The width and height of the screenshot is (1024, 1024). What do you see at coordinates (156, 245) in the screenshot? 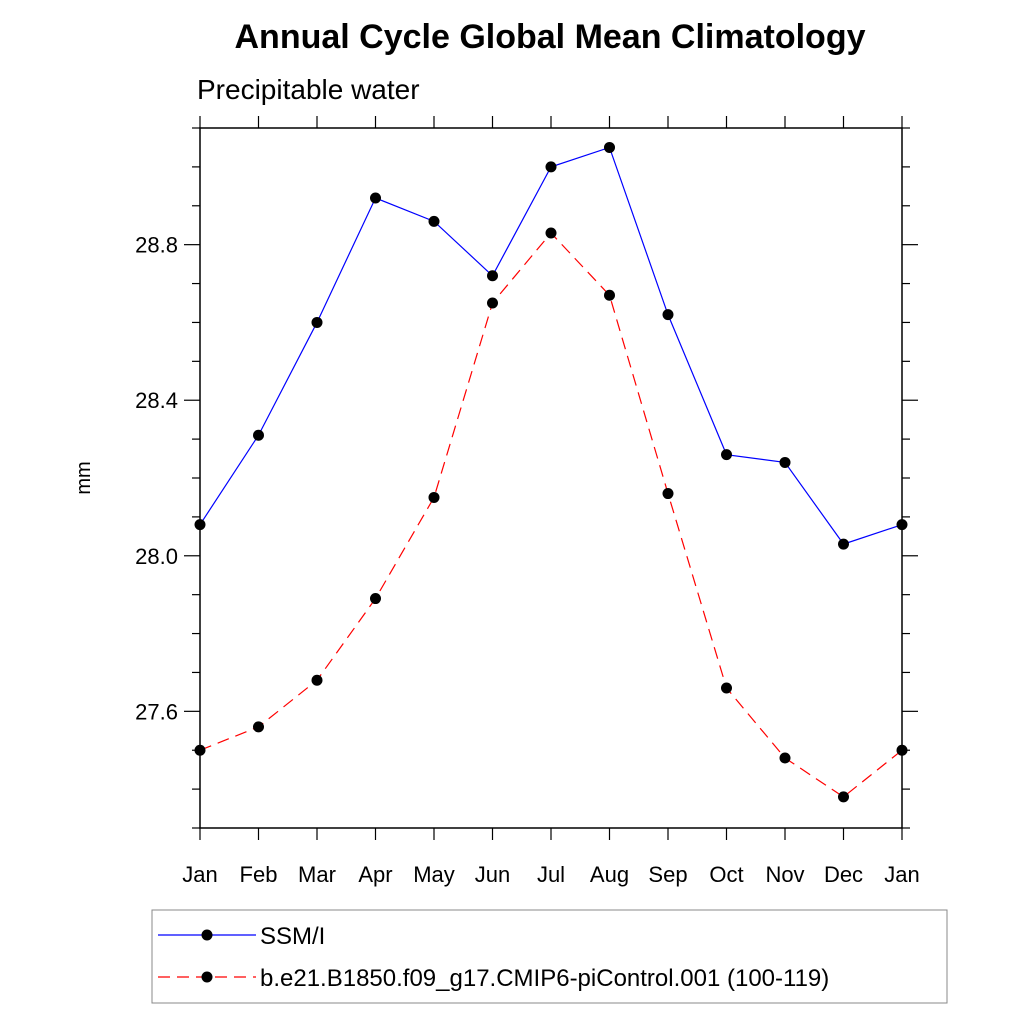
I see `y-tick-label: 28.8` at bounding box center [156, 245].